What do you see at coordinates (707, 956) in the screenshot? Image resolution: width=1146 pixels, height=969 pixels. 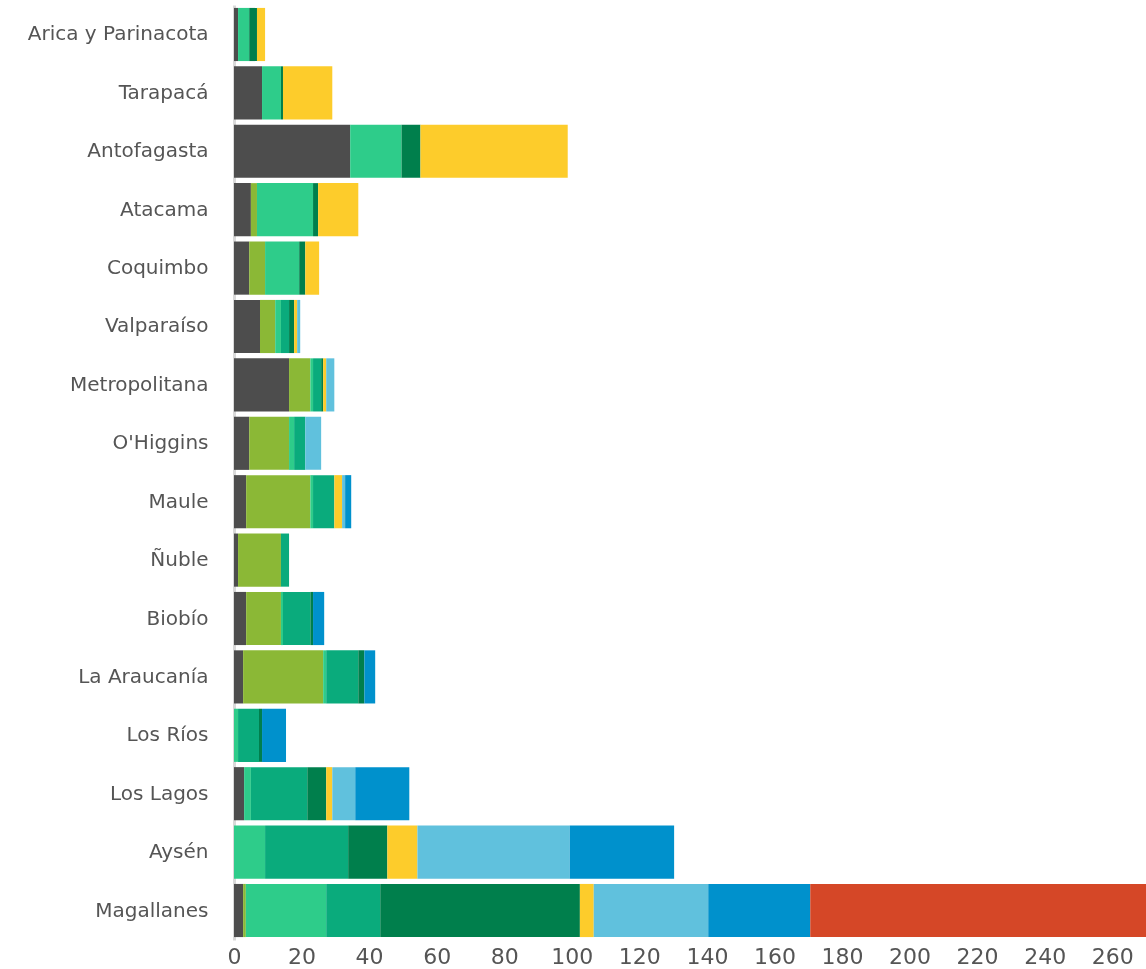 I see `x-tick-label: 140` at bounding box center [707, 956].